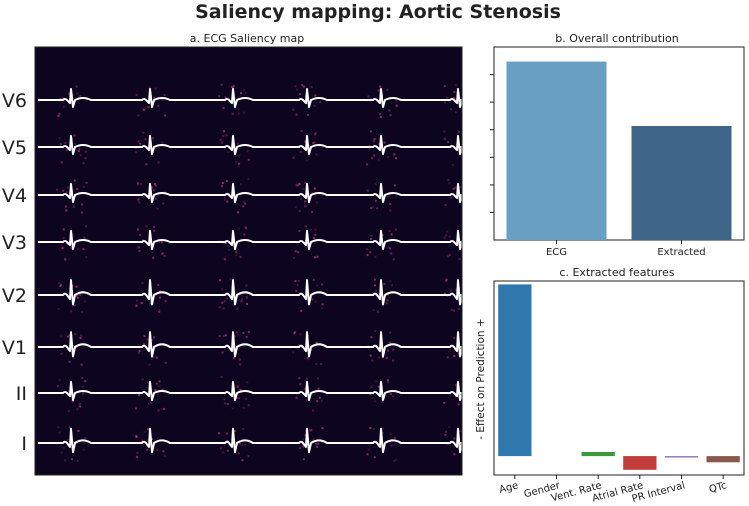 Image resolution: width=749 pixels, height=506 pixels. I want to click on ecg-lead-label: V3, so click(14, 243).